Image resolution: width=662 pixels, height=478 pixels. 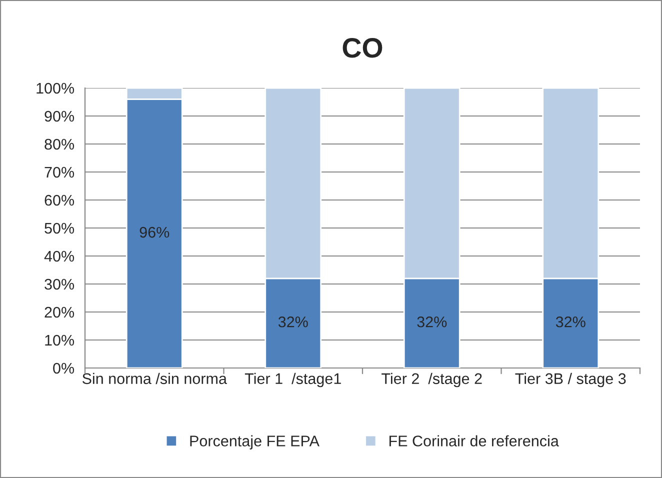 What do you see at coordinates (59, 228) in the screenshot?
I see `y-tick-label: 50%` at bounding box center [59, 228].